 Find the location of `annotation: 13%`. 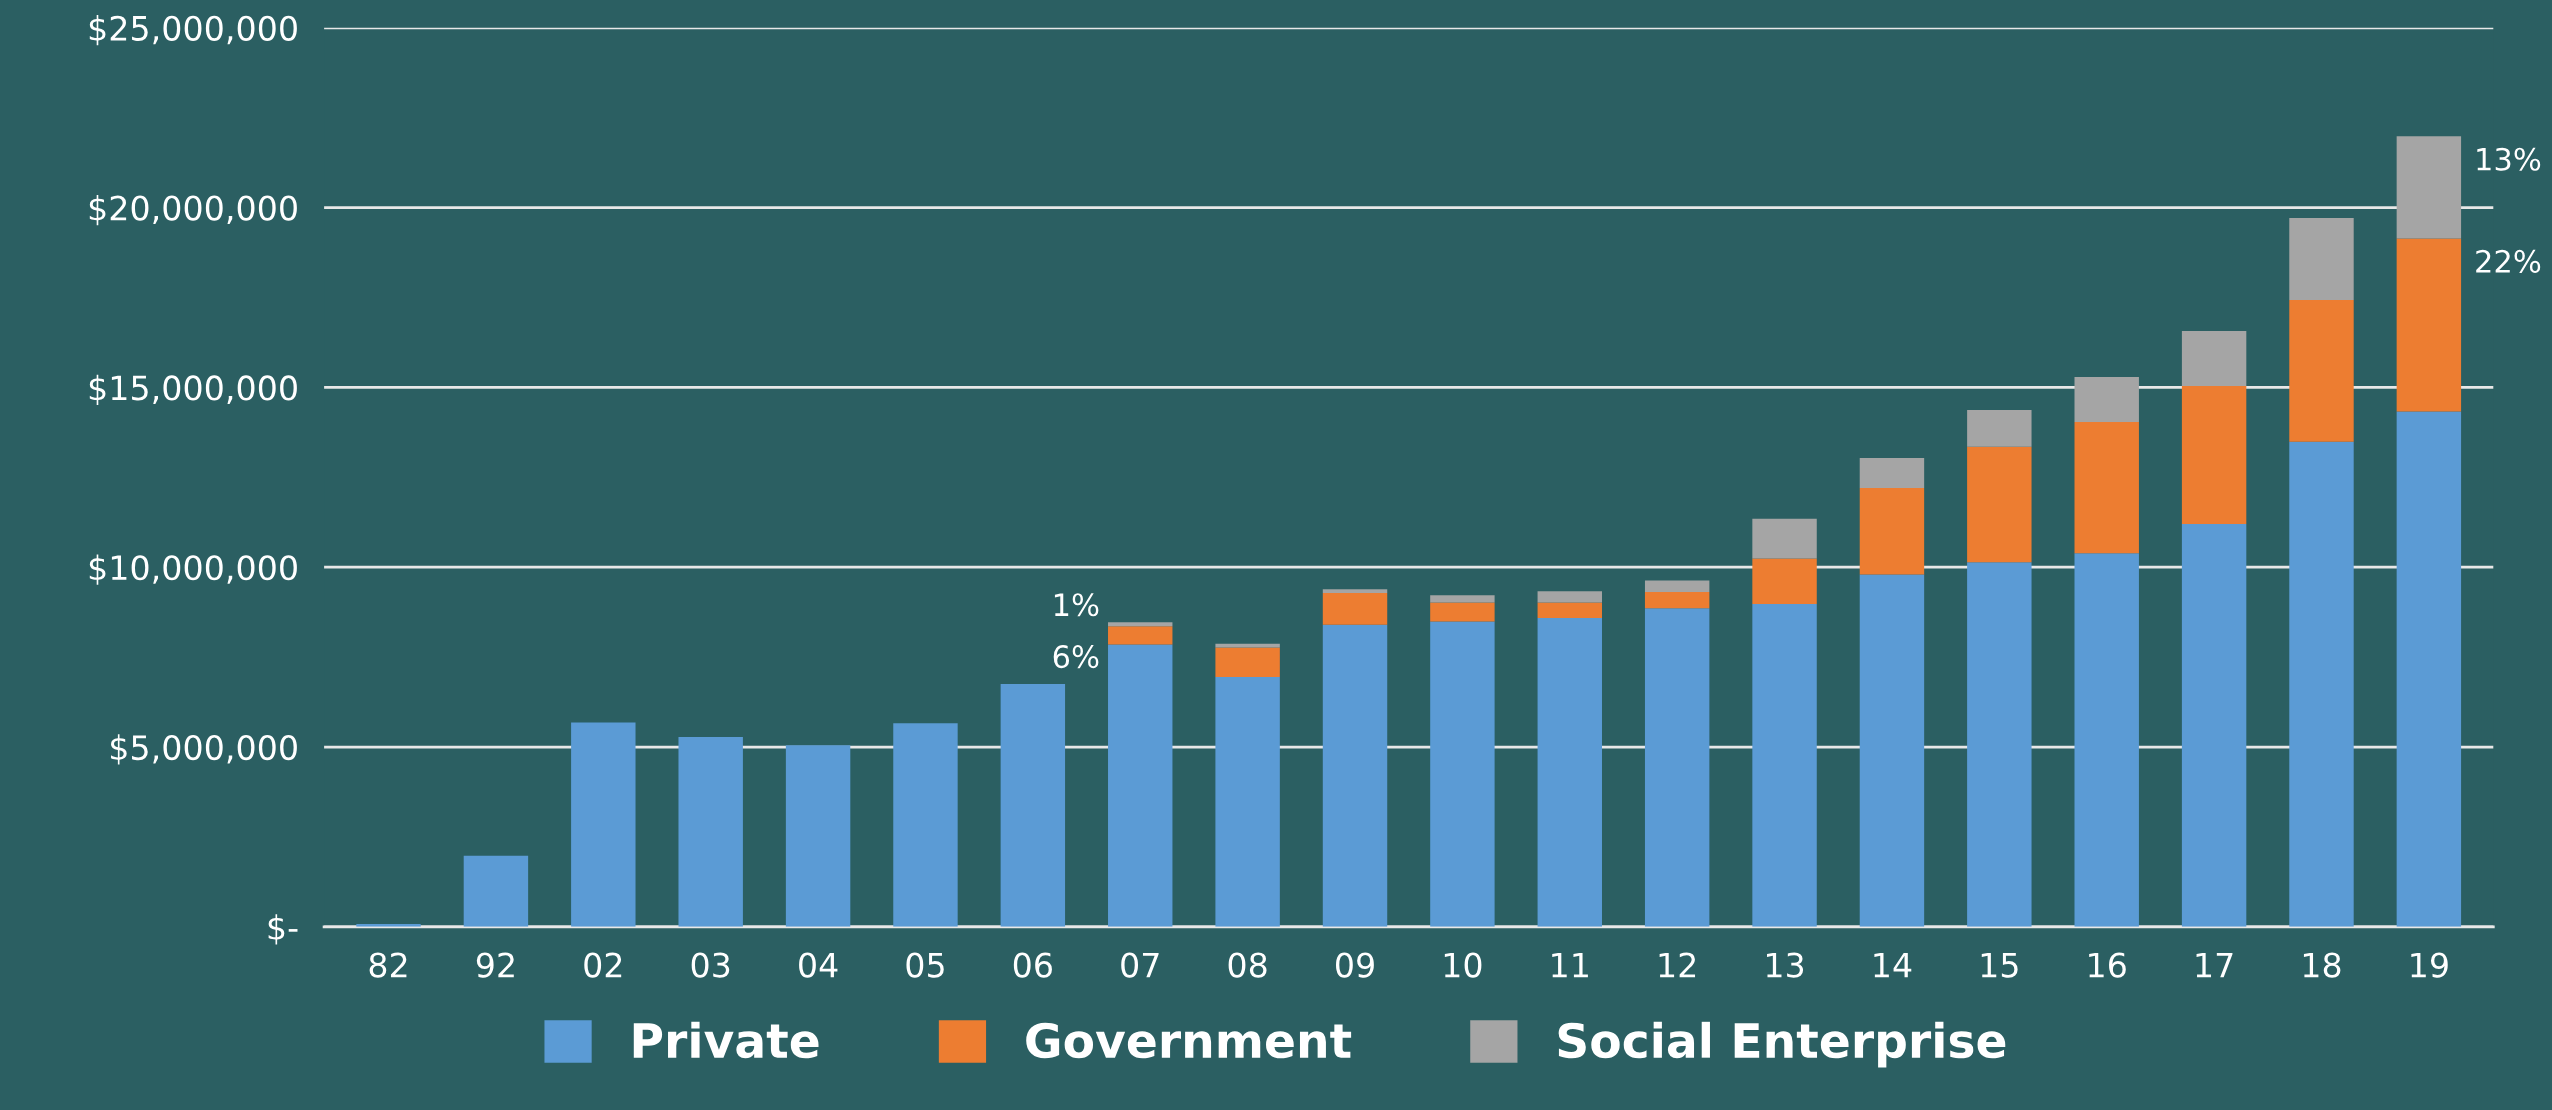

annotation: 13% is located at coordinates (2509, 159).